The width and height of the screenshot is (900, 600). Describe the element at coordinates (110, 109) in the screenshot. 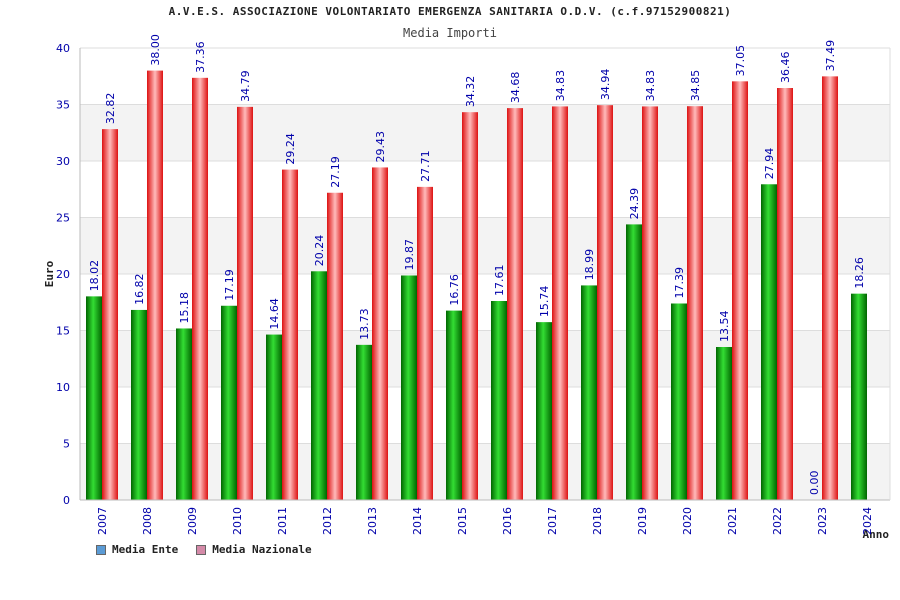

I see `data-label-media-nazionale: 32.82` at that location.